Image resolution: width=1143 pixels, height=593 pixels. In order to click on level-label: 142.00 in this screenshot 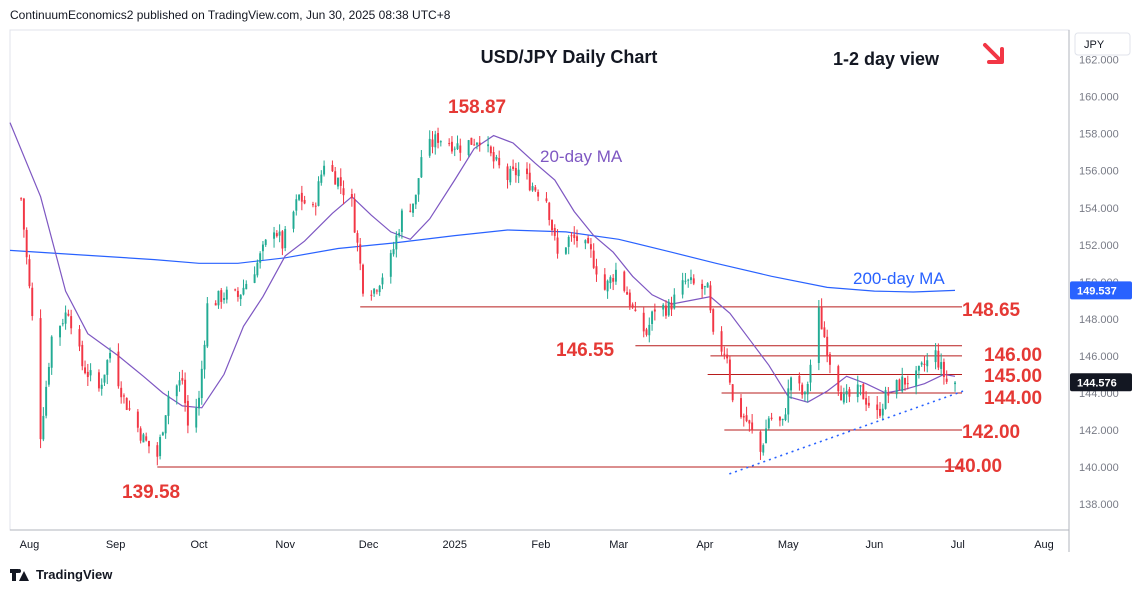, I will do `click(991, 432)`.